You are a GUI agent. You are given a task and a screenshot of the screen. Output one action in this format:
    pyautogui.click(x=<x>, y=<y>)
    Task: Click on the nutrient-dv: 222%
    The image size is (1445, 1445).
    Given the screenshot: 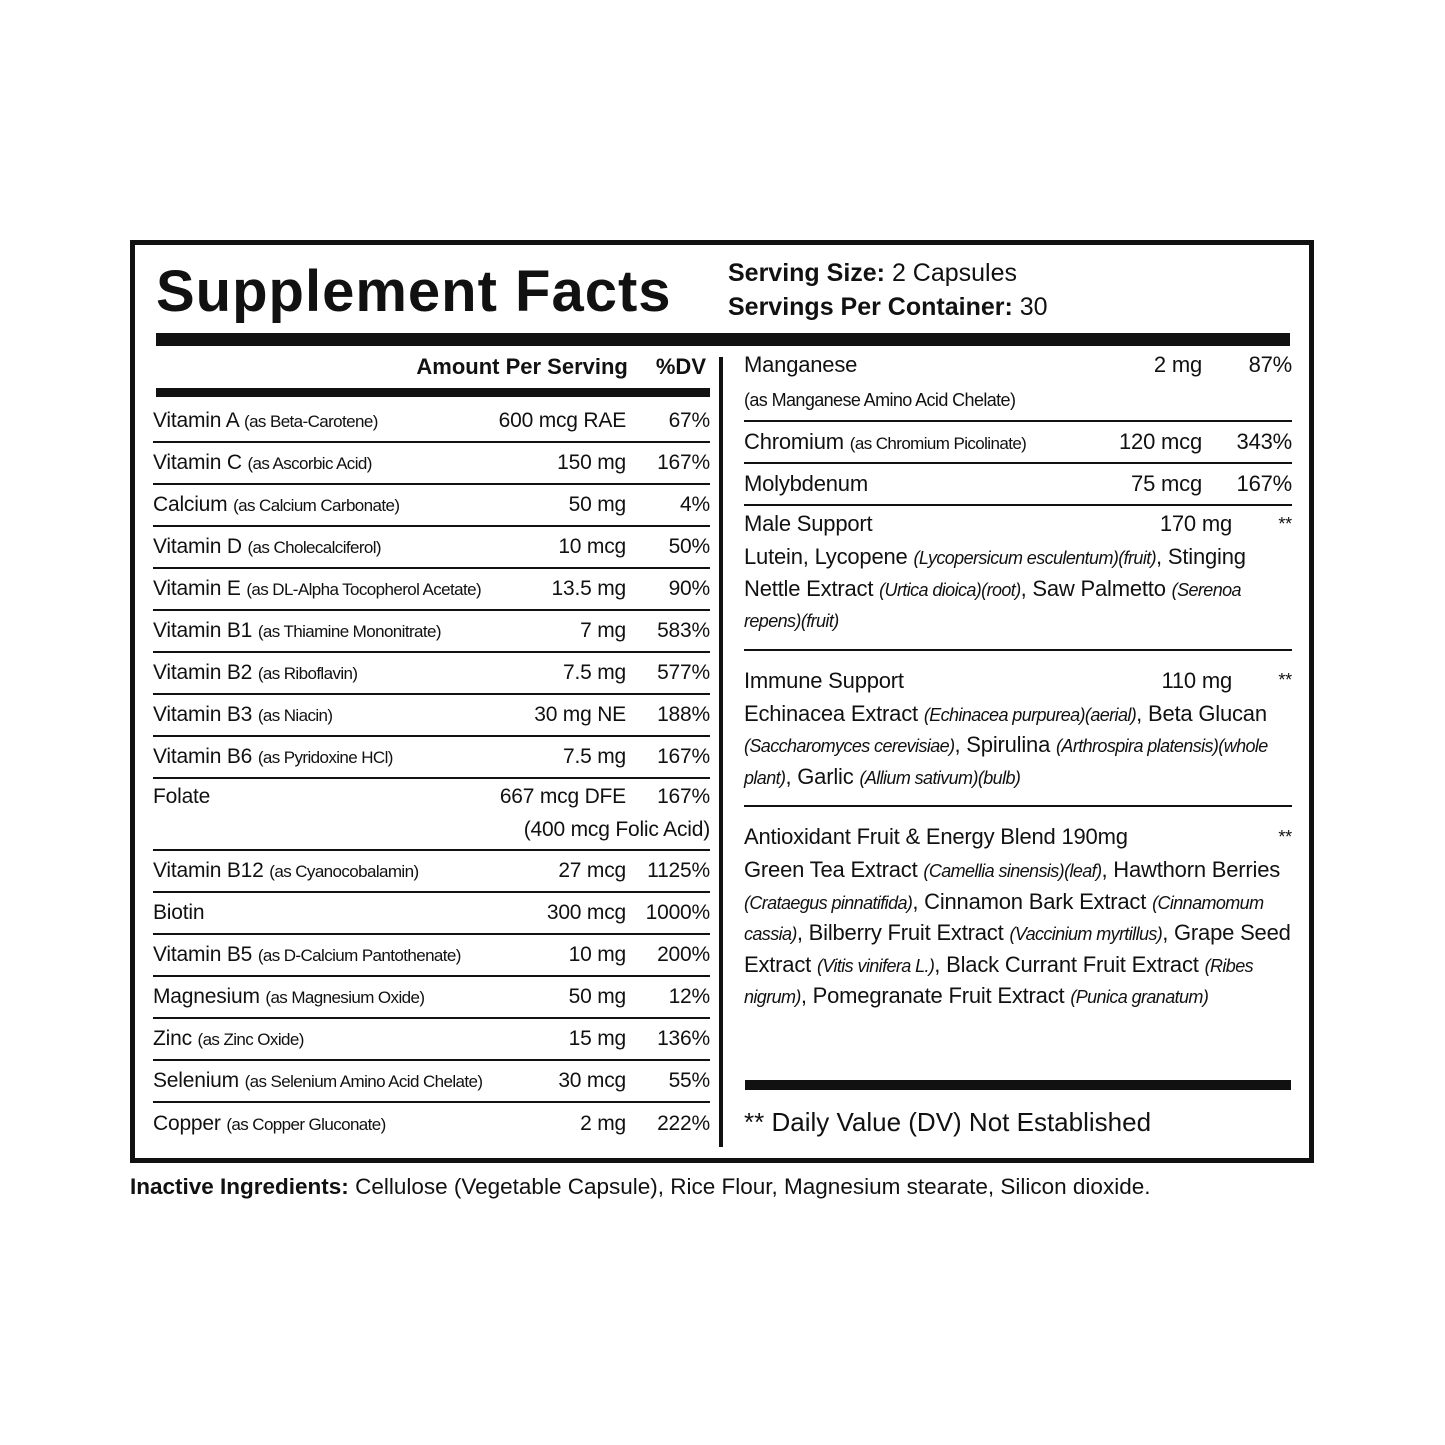 What is the action you would take?
    pyautogui.click(x=683, y=1123)
    